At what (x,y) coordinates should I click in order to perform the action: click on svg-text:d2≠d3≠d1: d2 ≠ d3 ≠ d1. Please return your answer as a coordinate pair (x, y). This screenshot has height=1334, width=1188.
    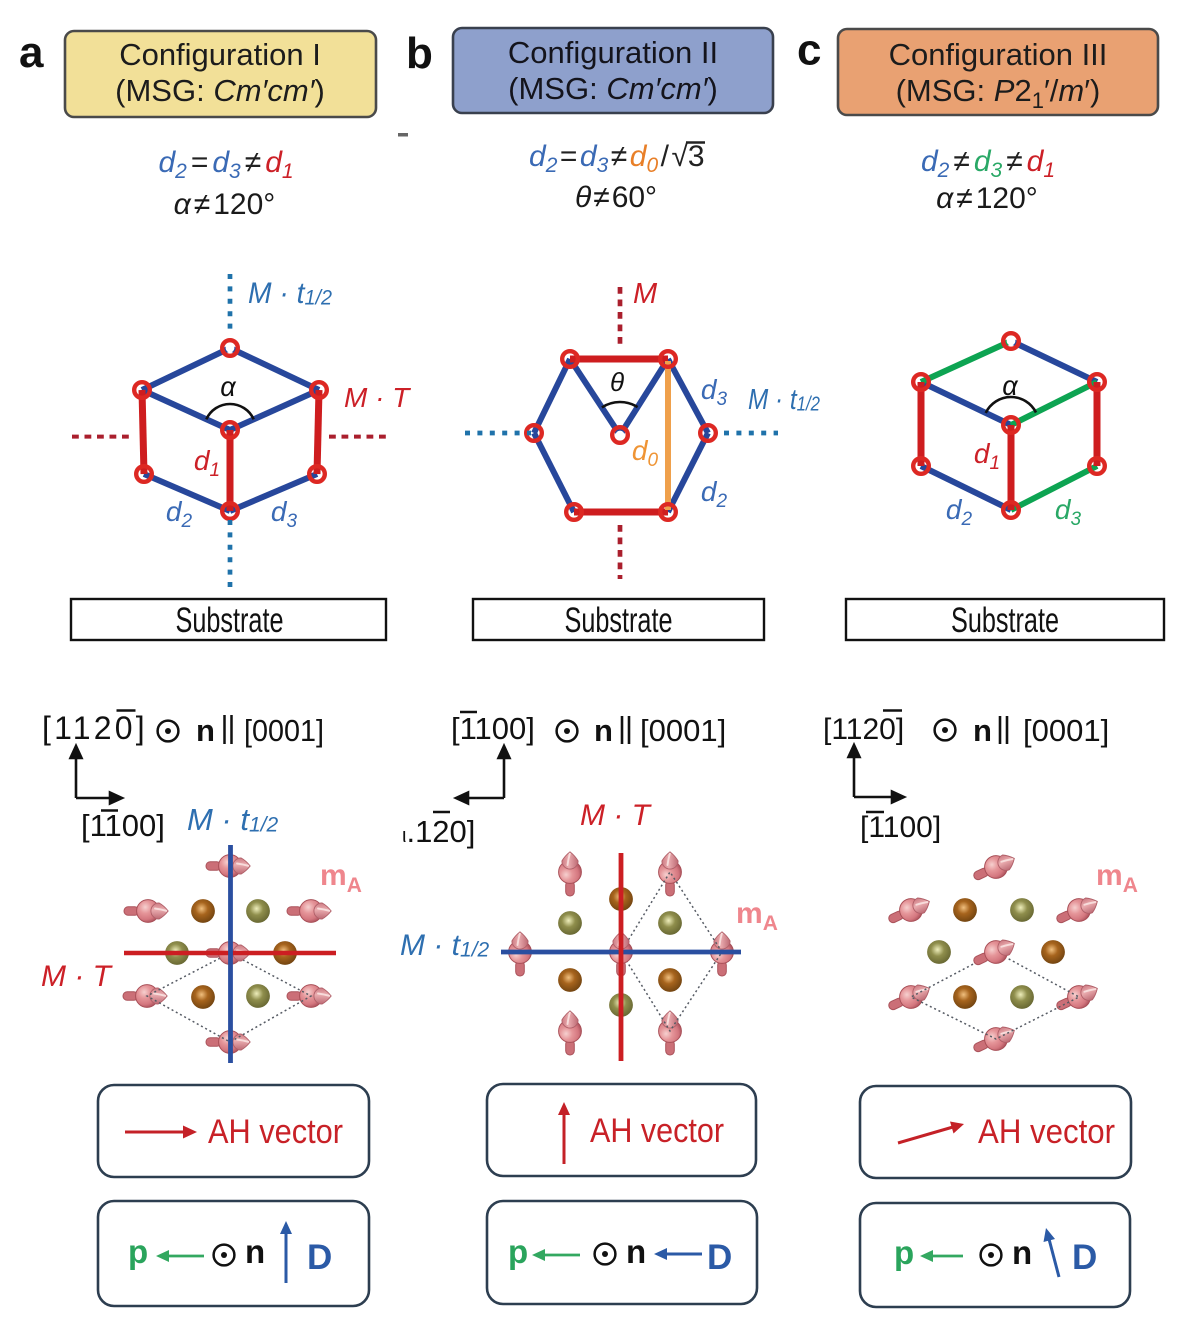
    Looking at the image, I should click on (988, 163).